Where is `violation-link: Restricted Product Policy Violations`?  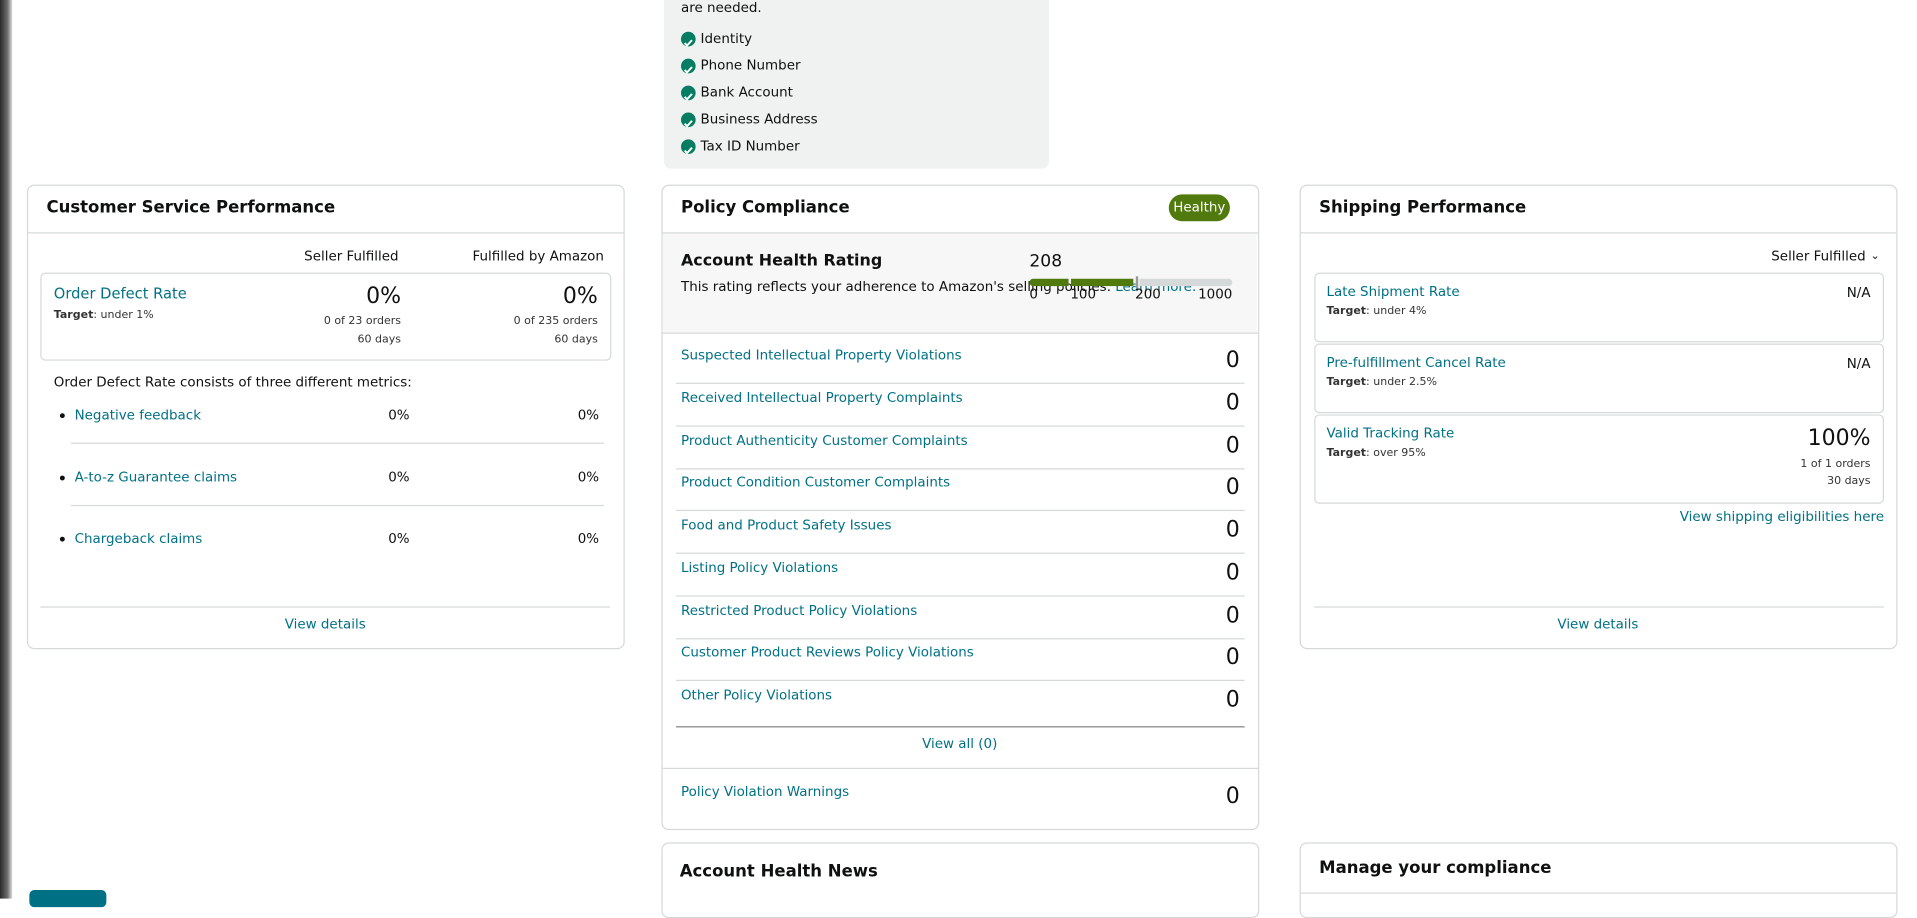 violation-link: Restricted Product Policy Violations is located at coordinates (799, 610).